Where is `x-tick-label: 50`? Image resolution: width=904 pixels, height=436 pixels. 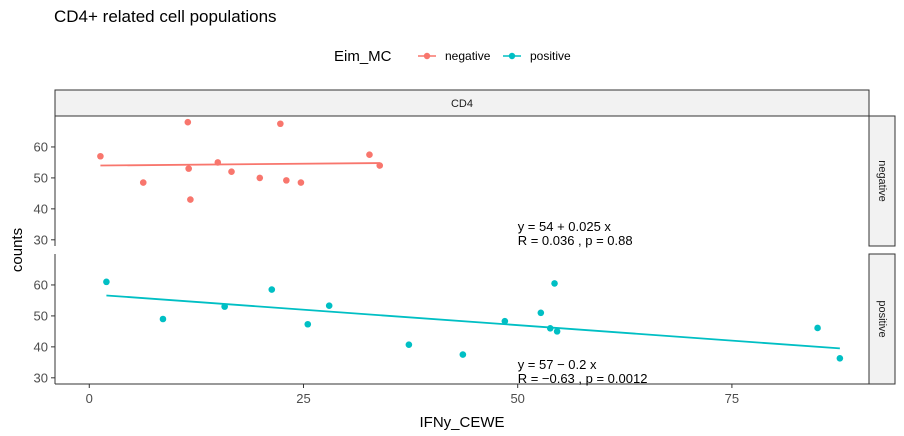
x-tick-label: 50 is located at coordinates (517, 398).